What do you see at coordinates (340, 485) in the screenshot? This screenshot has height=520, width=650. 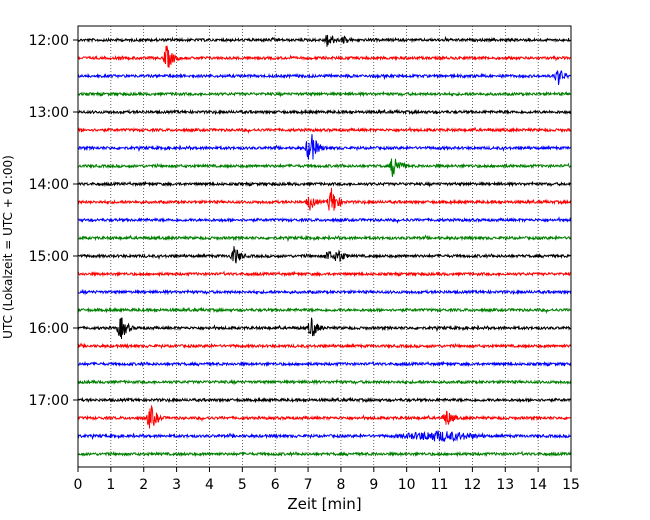 I see `x-tick-label: 8` at bounding box center [340, 485].